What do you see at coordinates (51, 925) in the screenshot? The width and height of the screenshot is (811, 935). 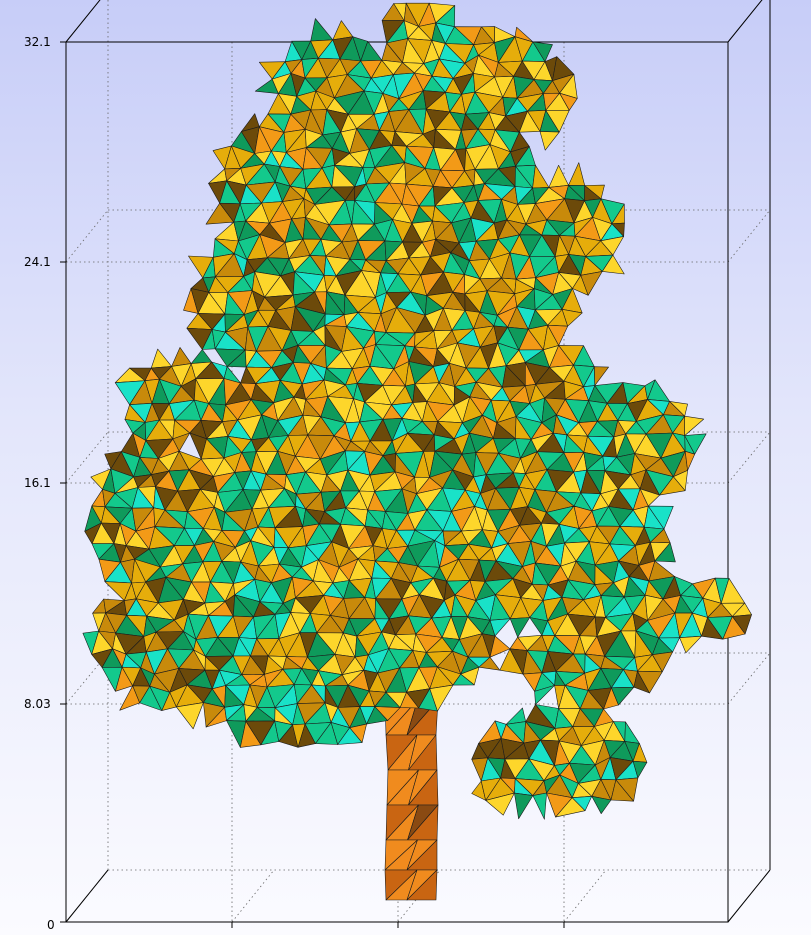 I see `y-tick-label: 0` at bounding box center [51, 925].